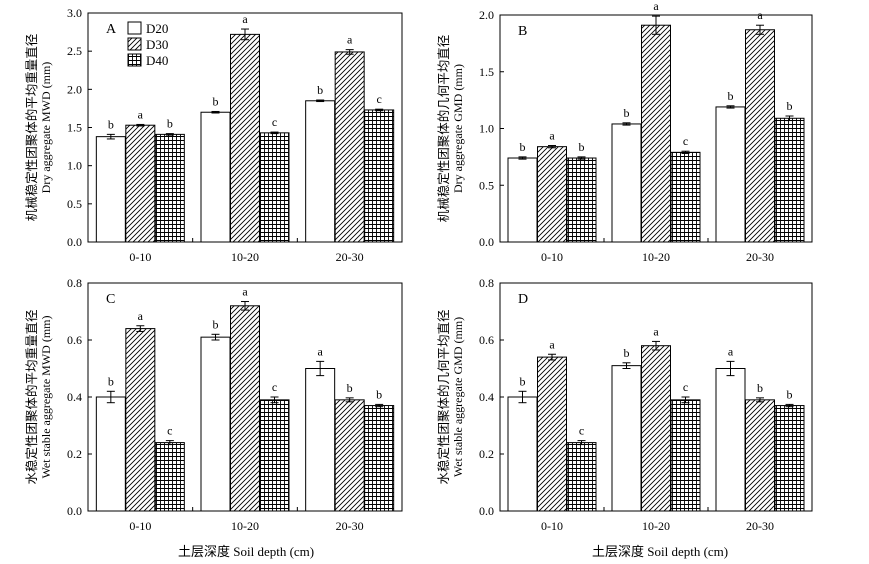  I want to click on y-tick-label: 0.5, so click(74, 204).